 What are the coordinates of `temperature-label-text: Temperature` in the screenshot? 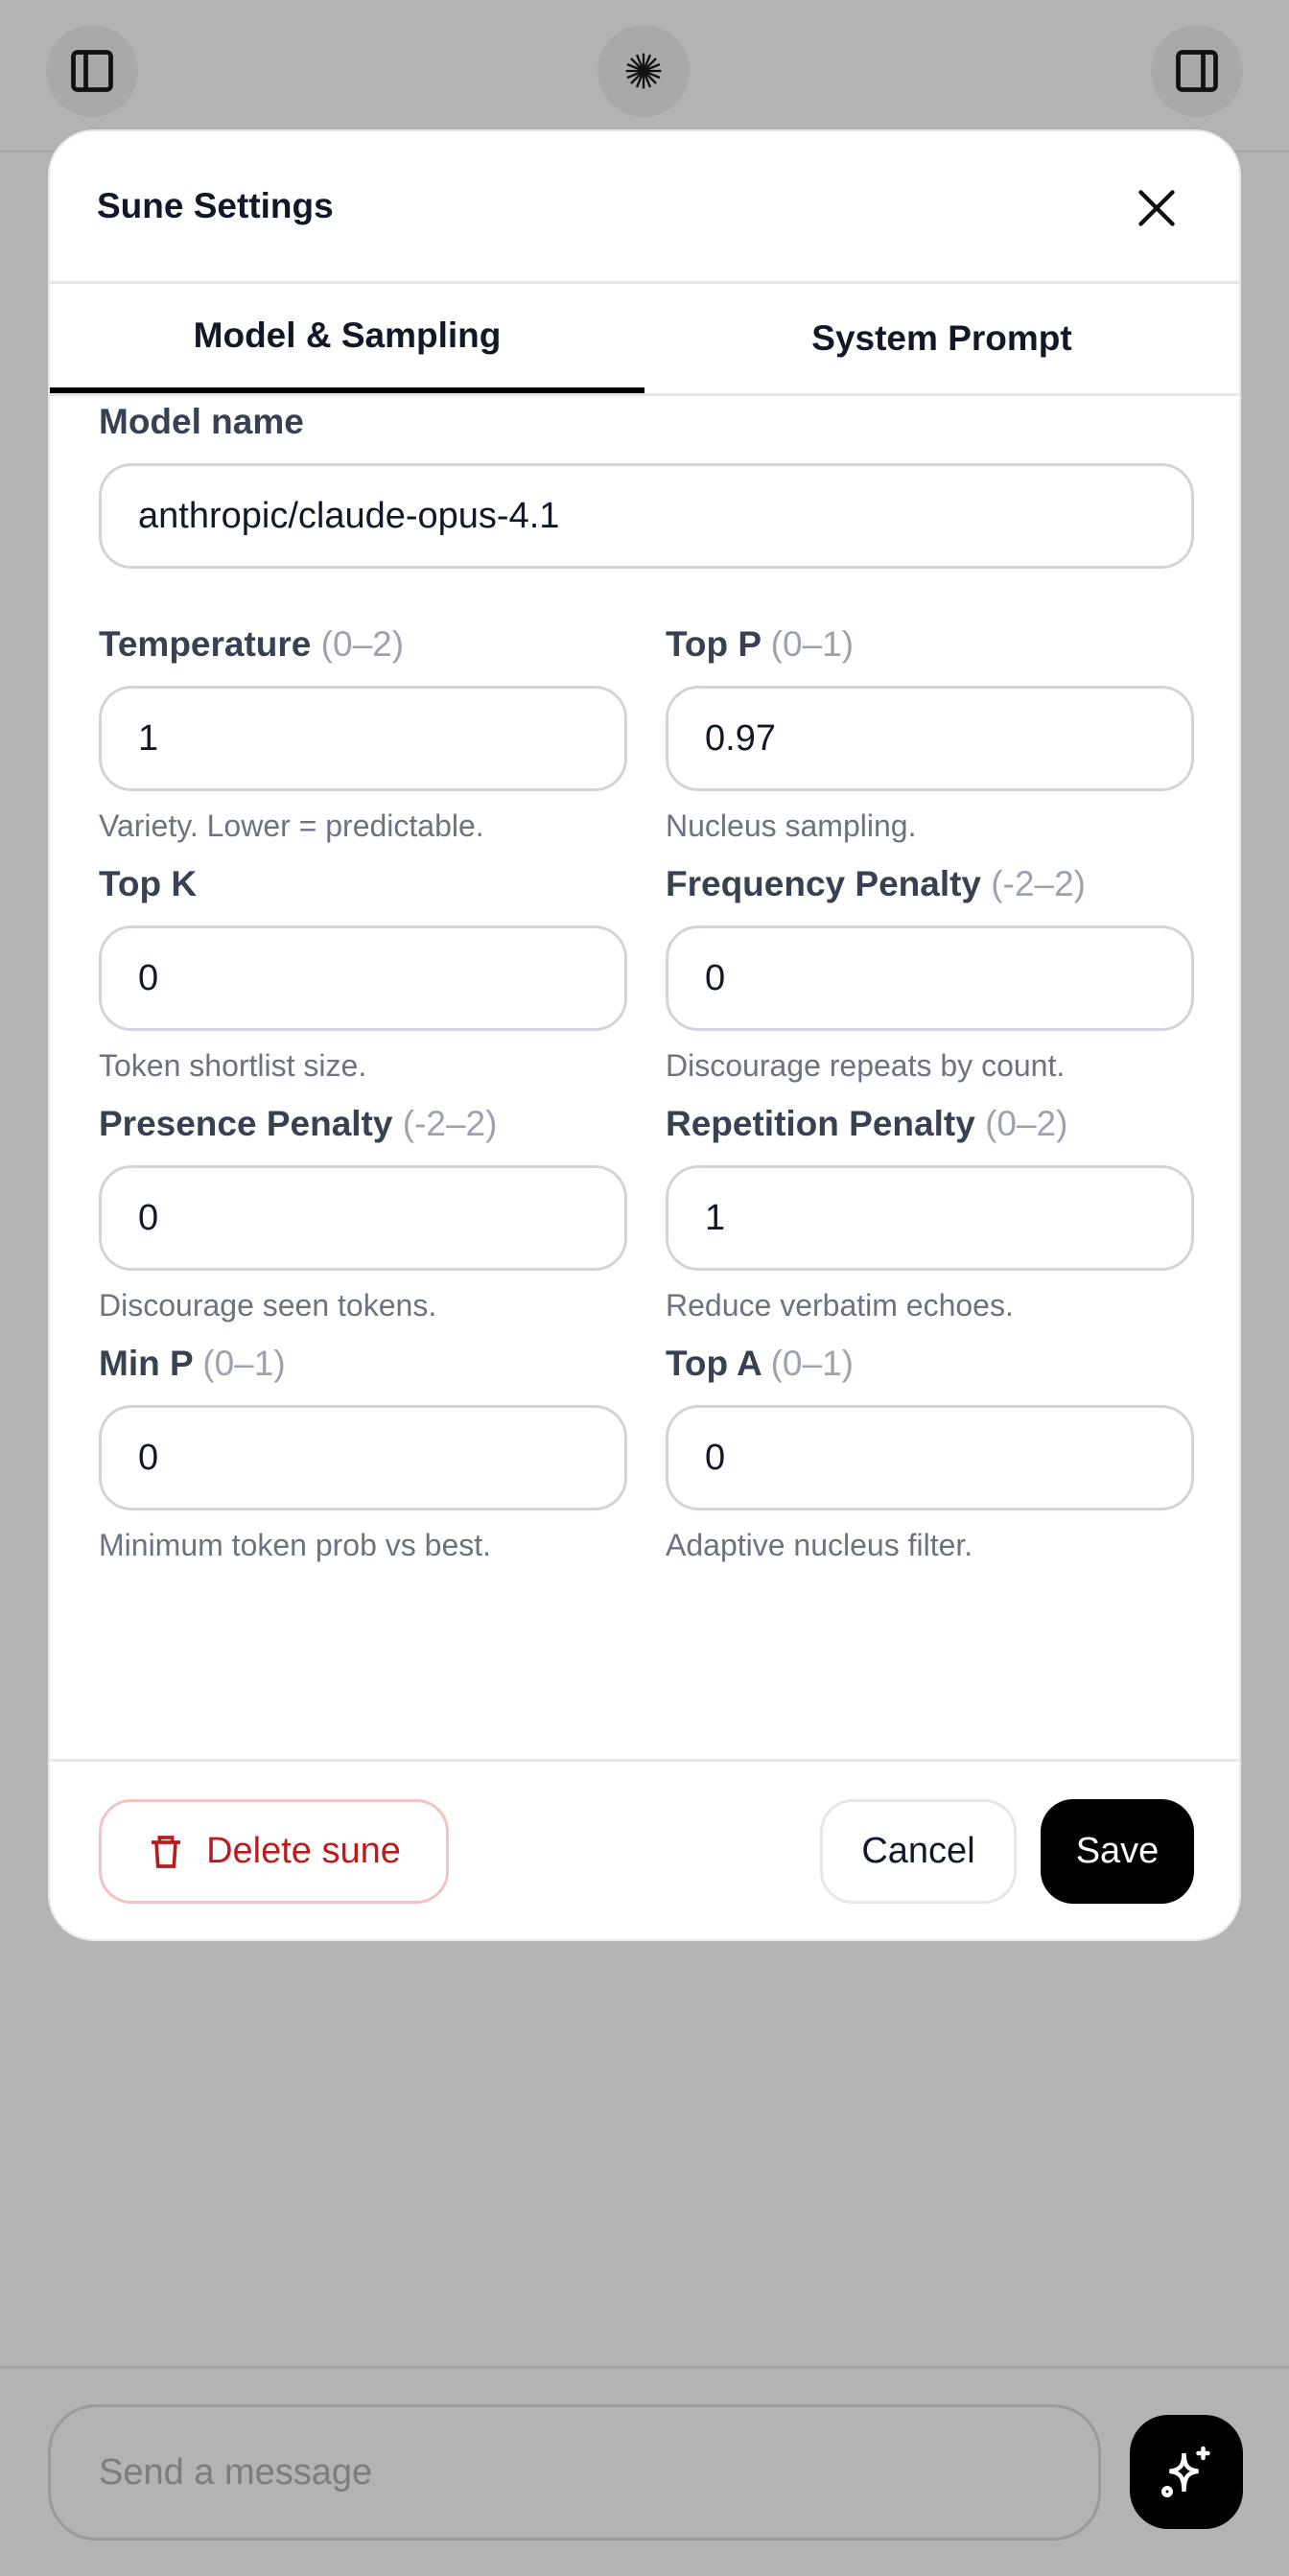 It's located at (205, 644).